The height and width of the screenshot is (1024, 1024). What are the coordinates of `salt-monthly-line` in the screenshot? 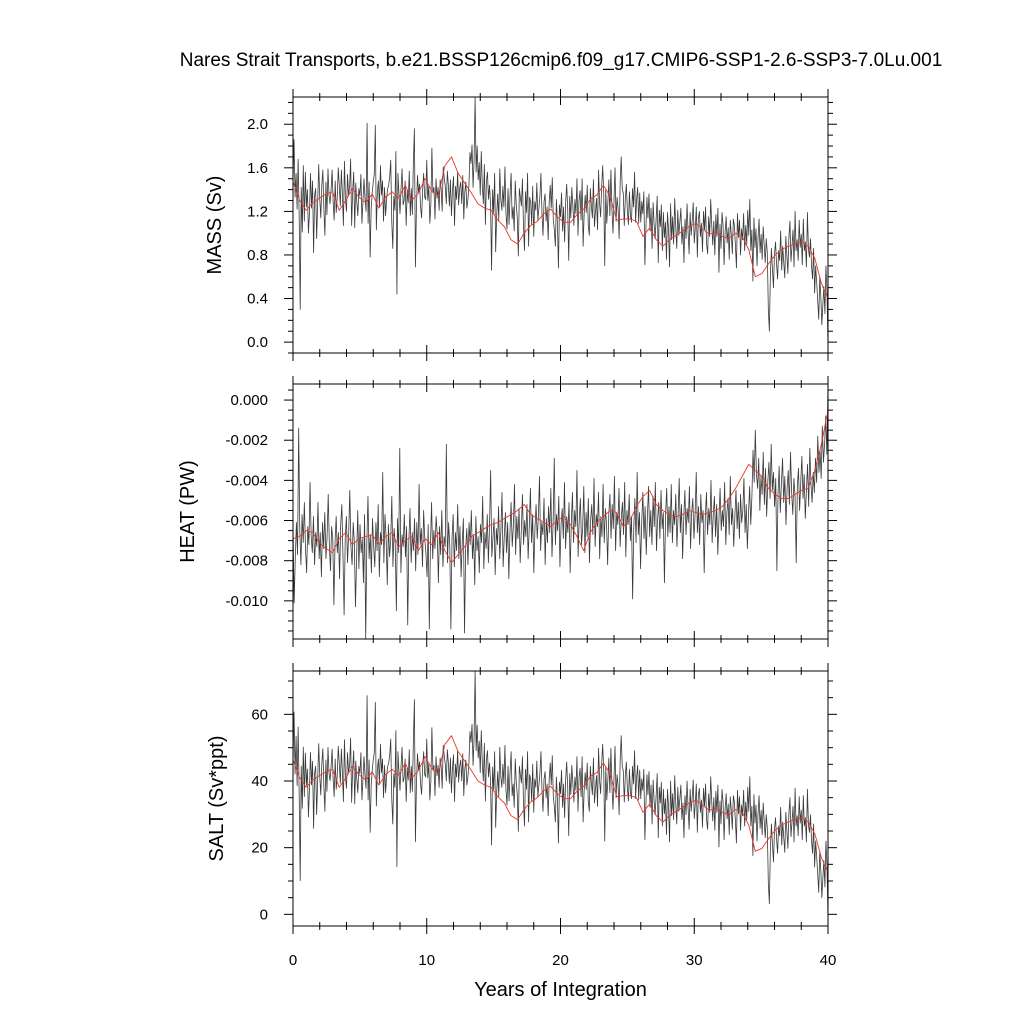 It's located at (560, 795).